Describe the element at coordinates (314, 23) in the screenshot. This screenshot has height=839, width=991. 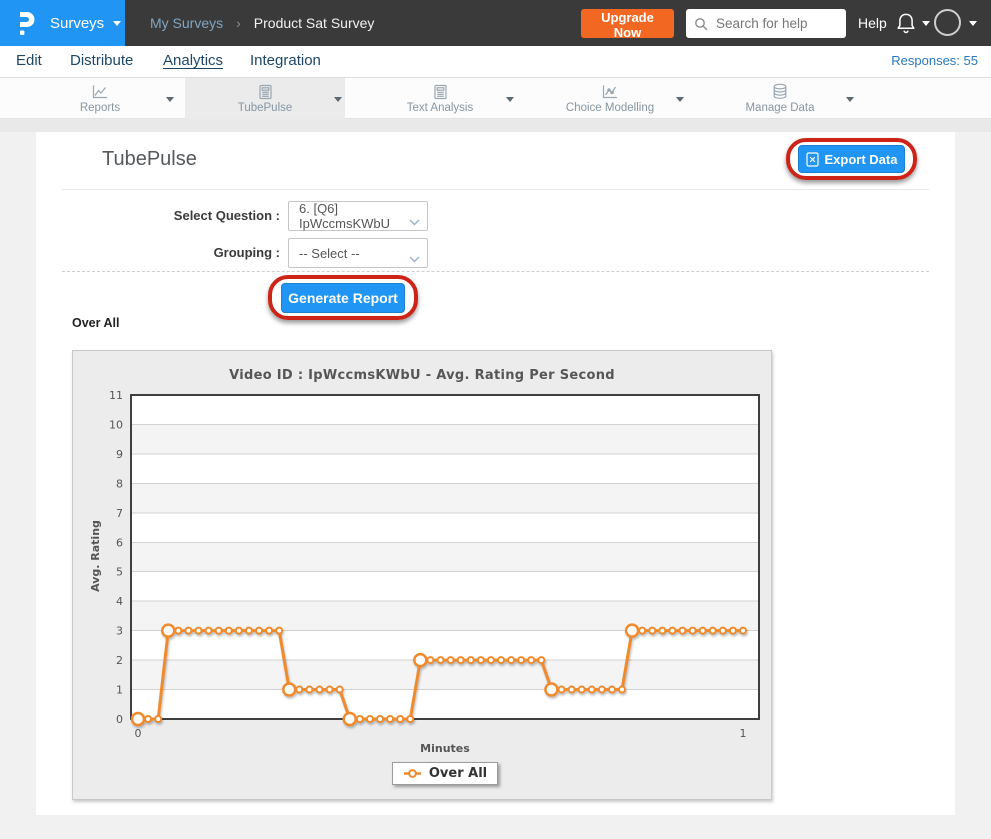
I see `breadcrumb-current-survey: Product Sat Survey` at that location.